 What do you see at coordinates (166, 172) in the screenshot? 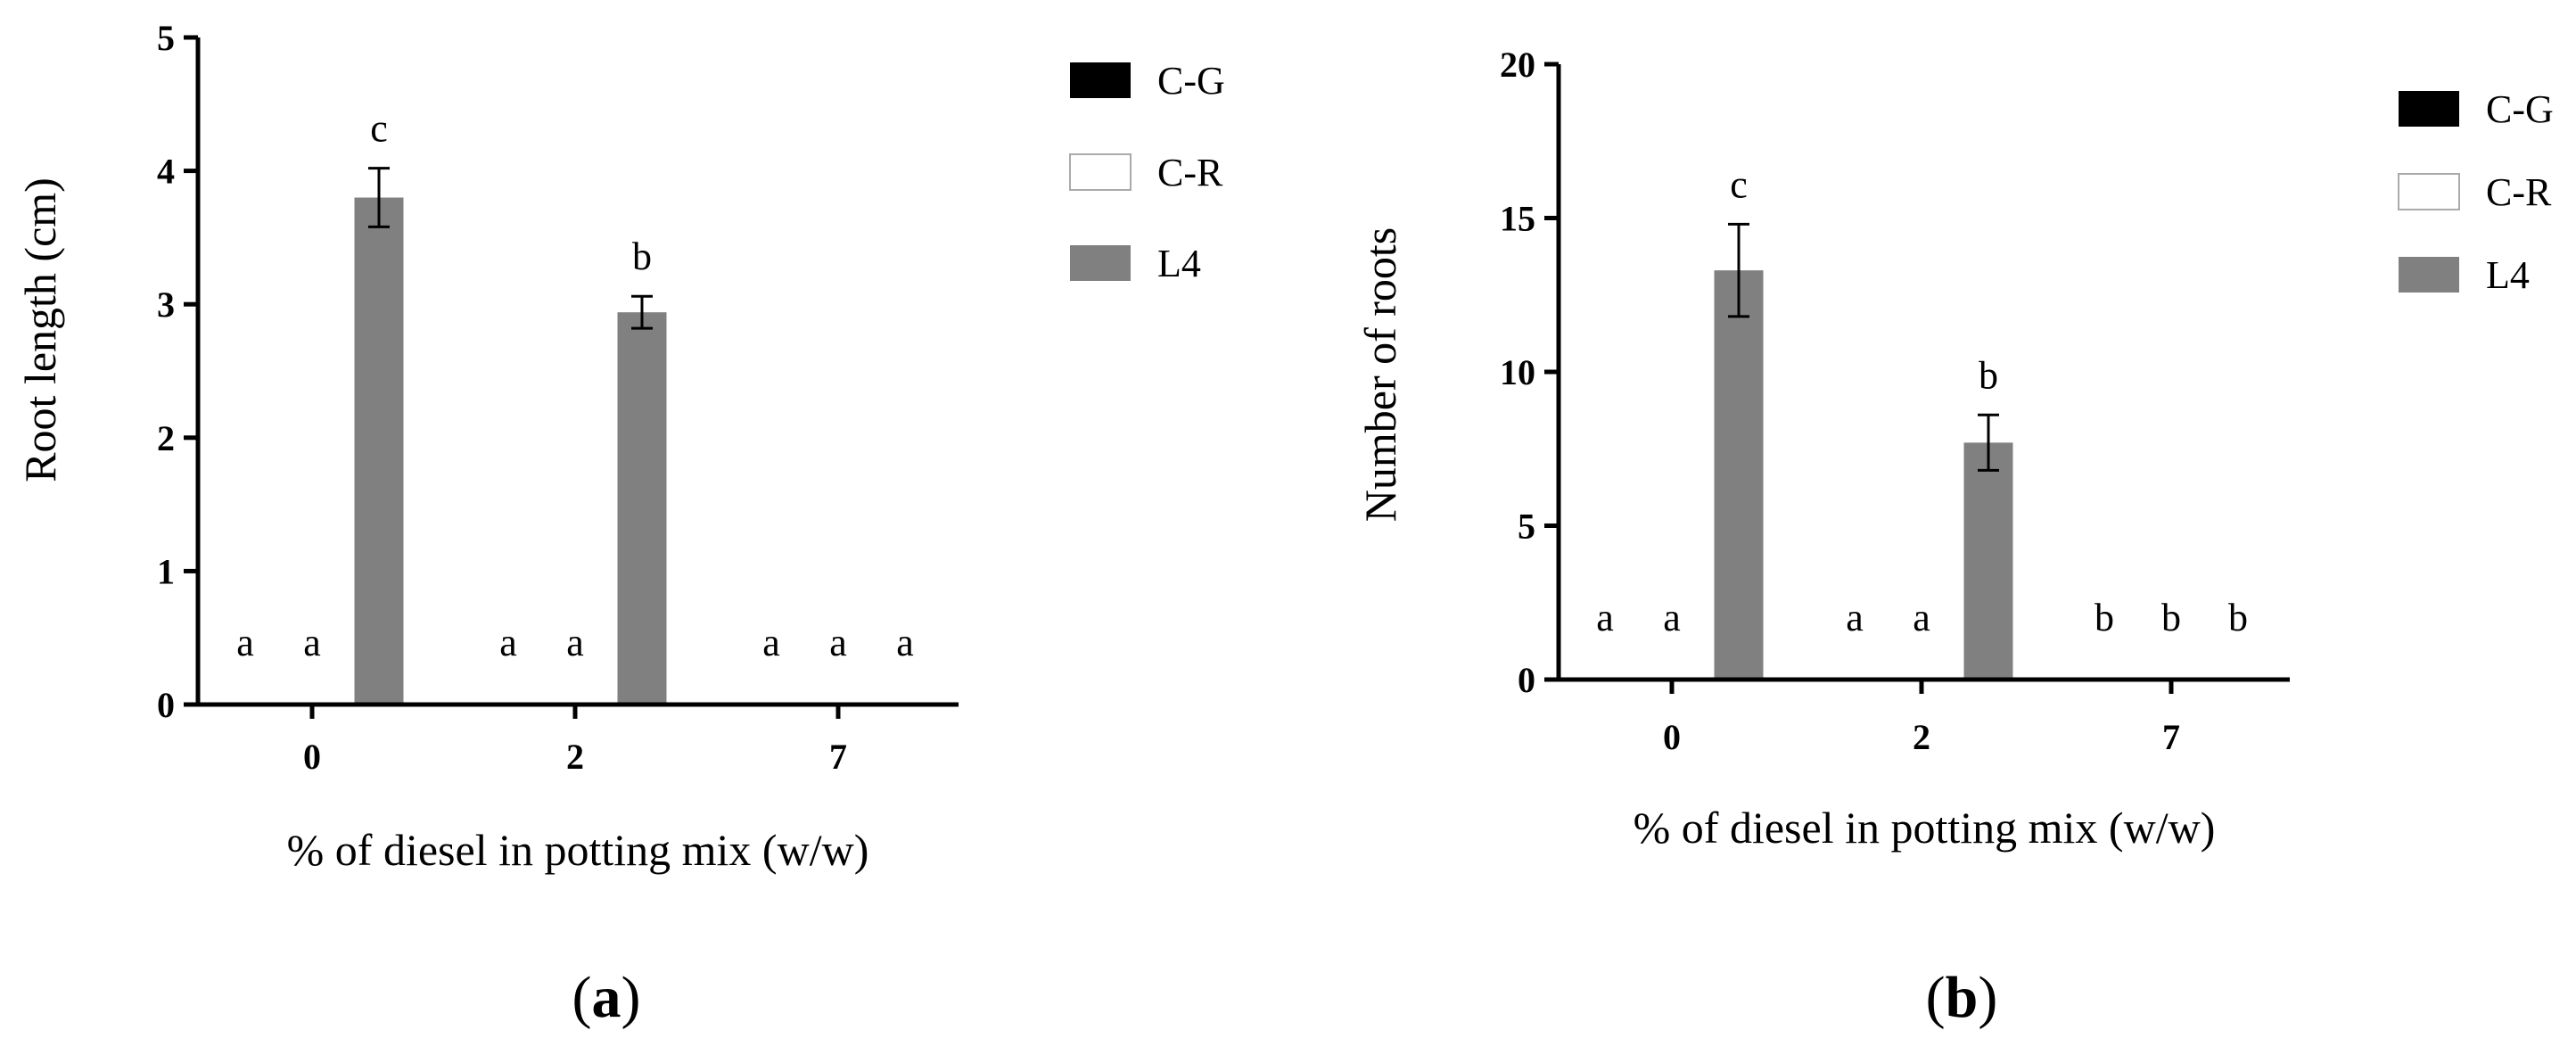
I see `y-tick-label: 4` at bounding box center [166, 172].